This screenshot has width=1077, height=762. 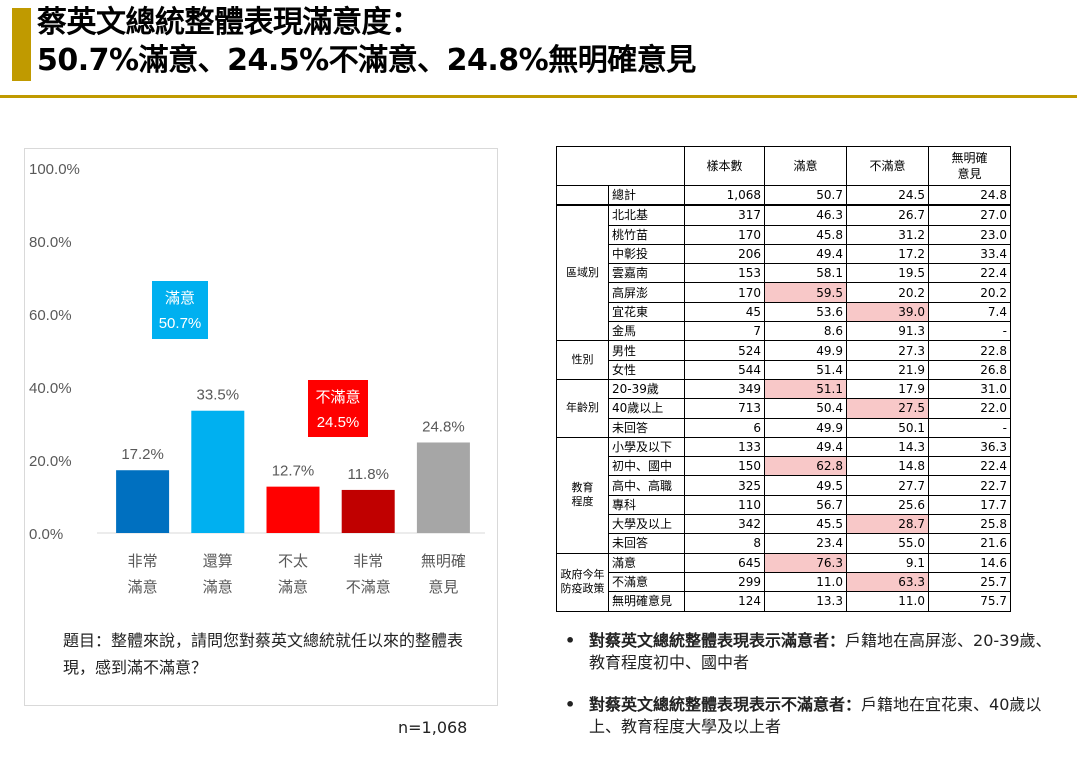 What do you see at coordinates (646, 447) in the screenshot?
I see `row-label: 小學及以下` at bounding box center [646, 447].